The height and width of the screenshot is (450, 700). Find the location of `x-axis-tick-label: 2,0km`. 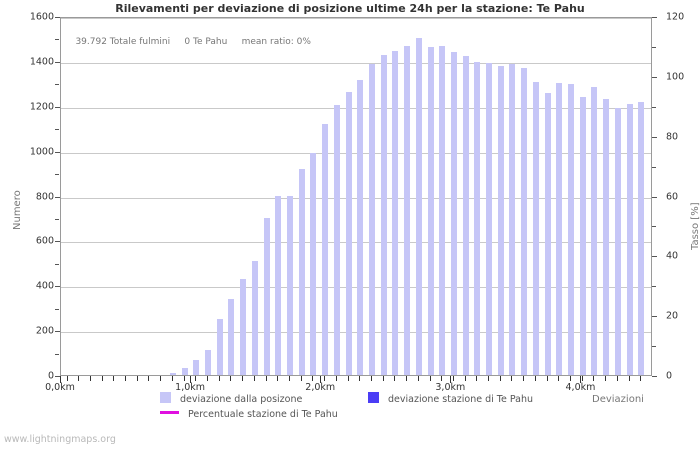

x-axis-tick-label: 2,0km is located at coordinates (320, 387).